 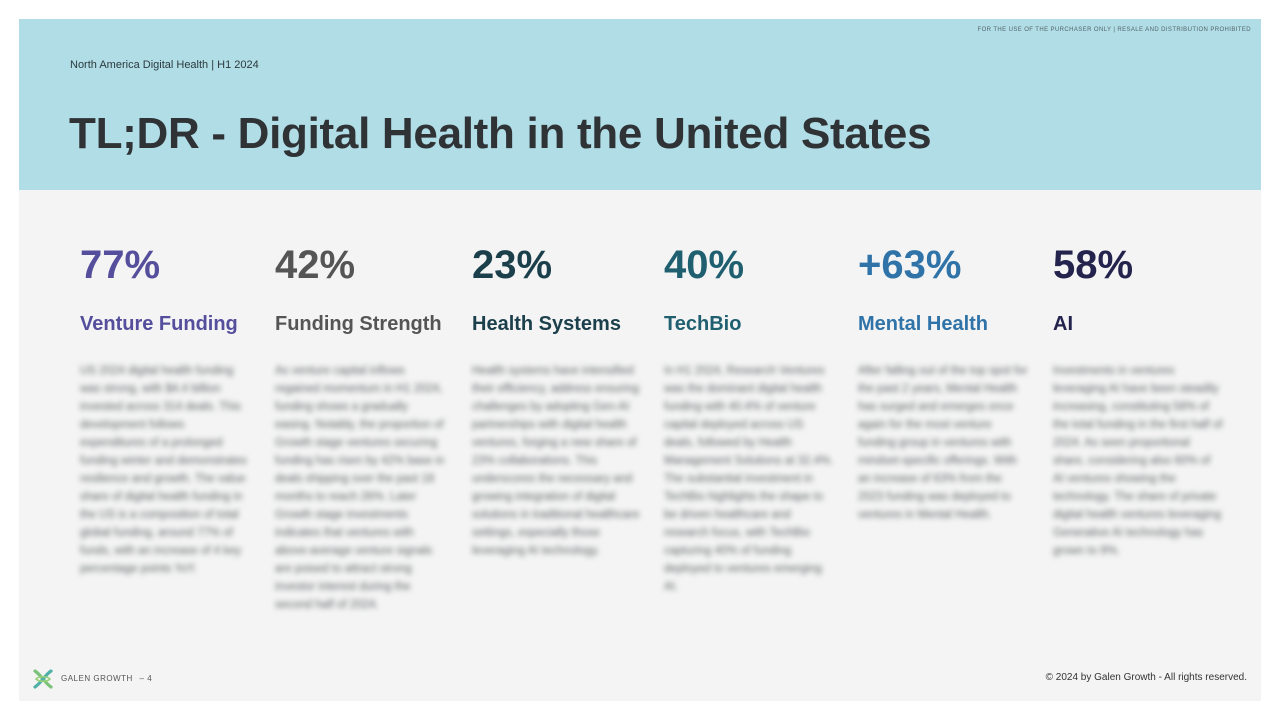 I want to click on stat-value: 77%, so click(x=120, y=265).